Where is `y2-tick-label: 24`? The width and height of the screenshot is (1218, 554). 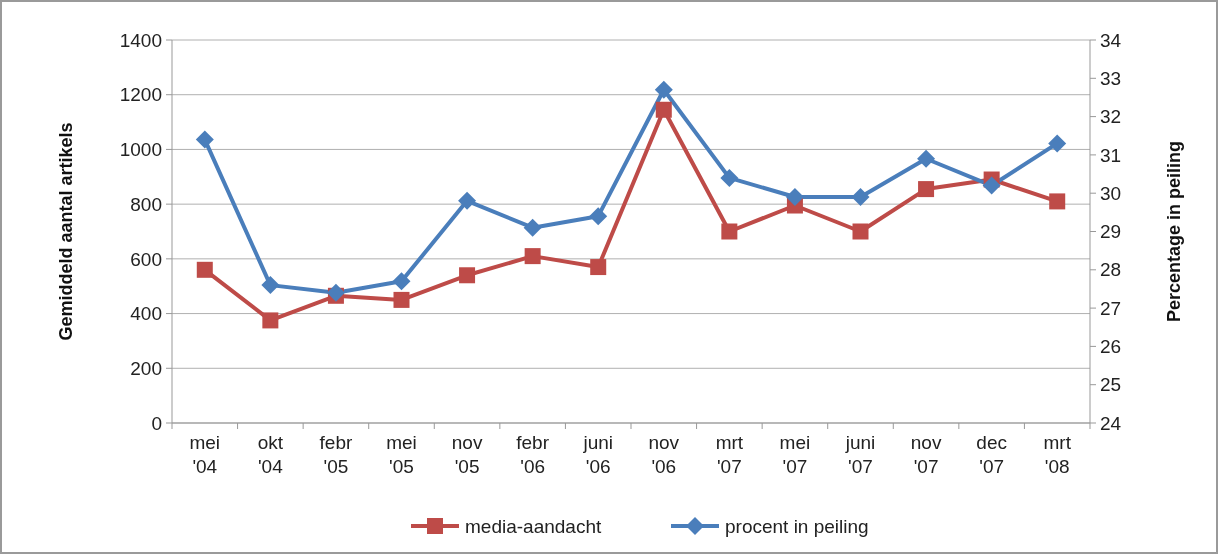
y2-tick-label: 24 is located at coordinates (1111, 423).